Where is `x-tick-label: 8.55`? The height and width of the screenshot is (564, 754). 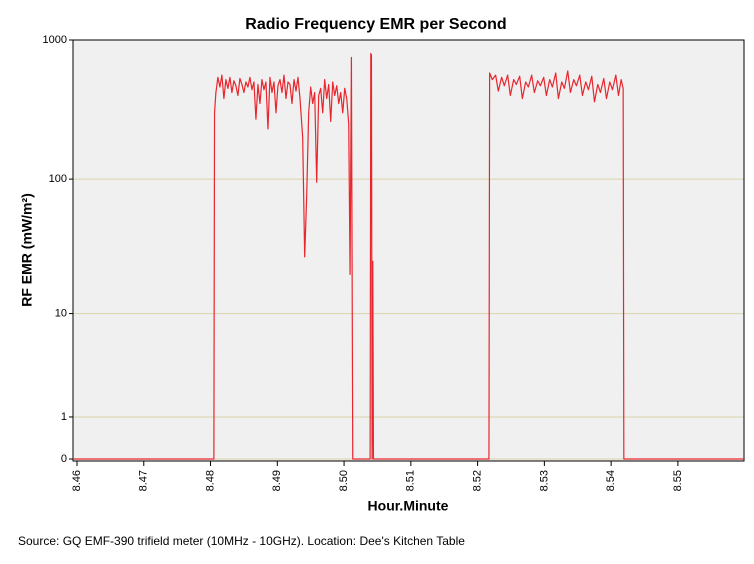 x-tick-label: 8.55 is located at coordinates (678, 480).